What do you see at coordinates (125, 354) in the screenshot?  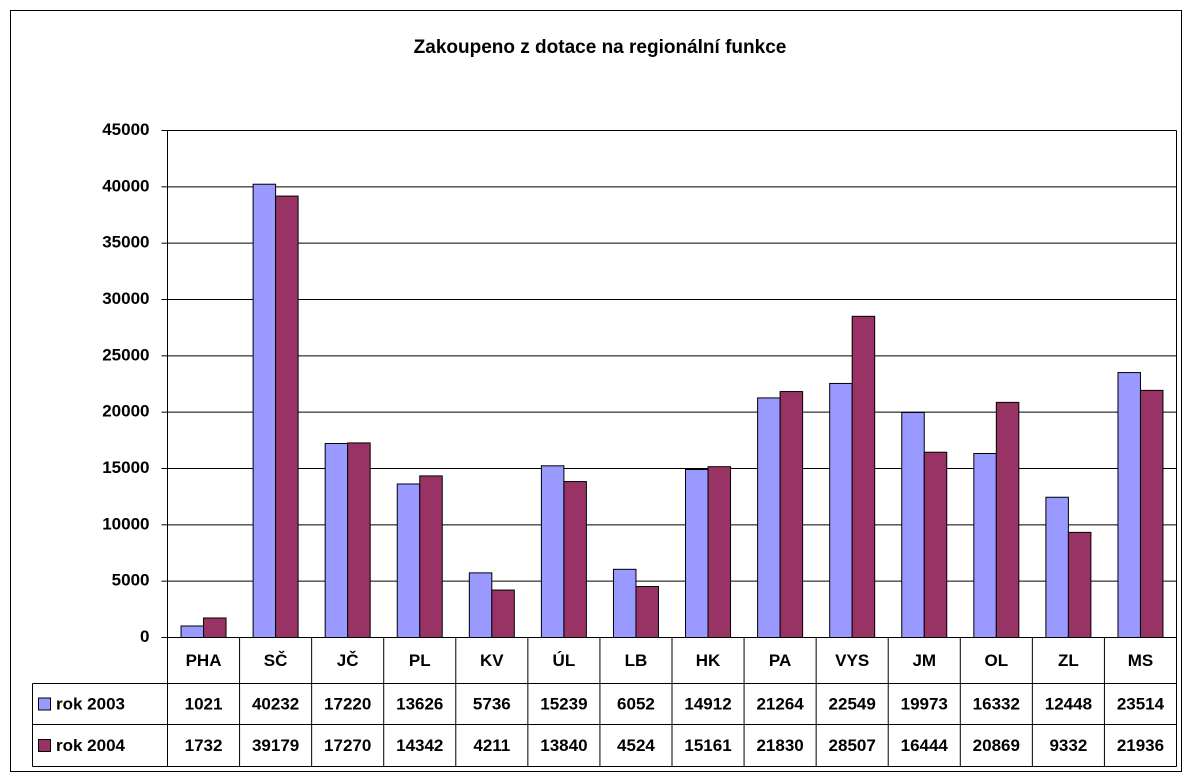 I see `y-tick-label: 25000` at bounding box center [125, 354].